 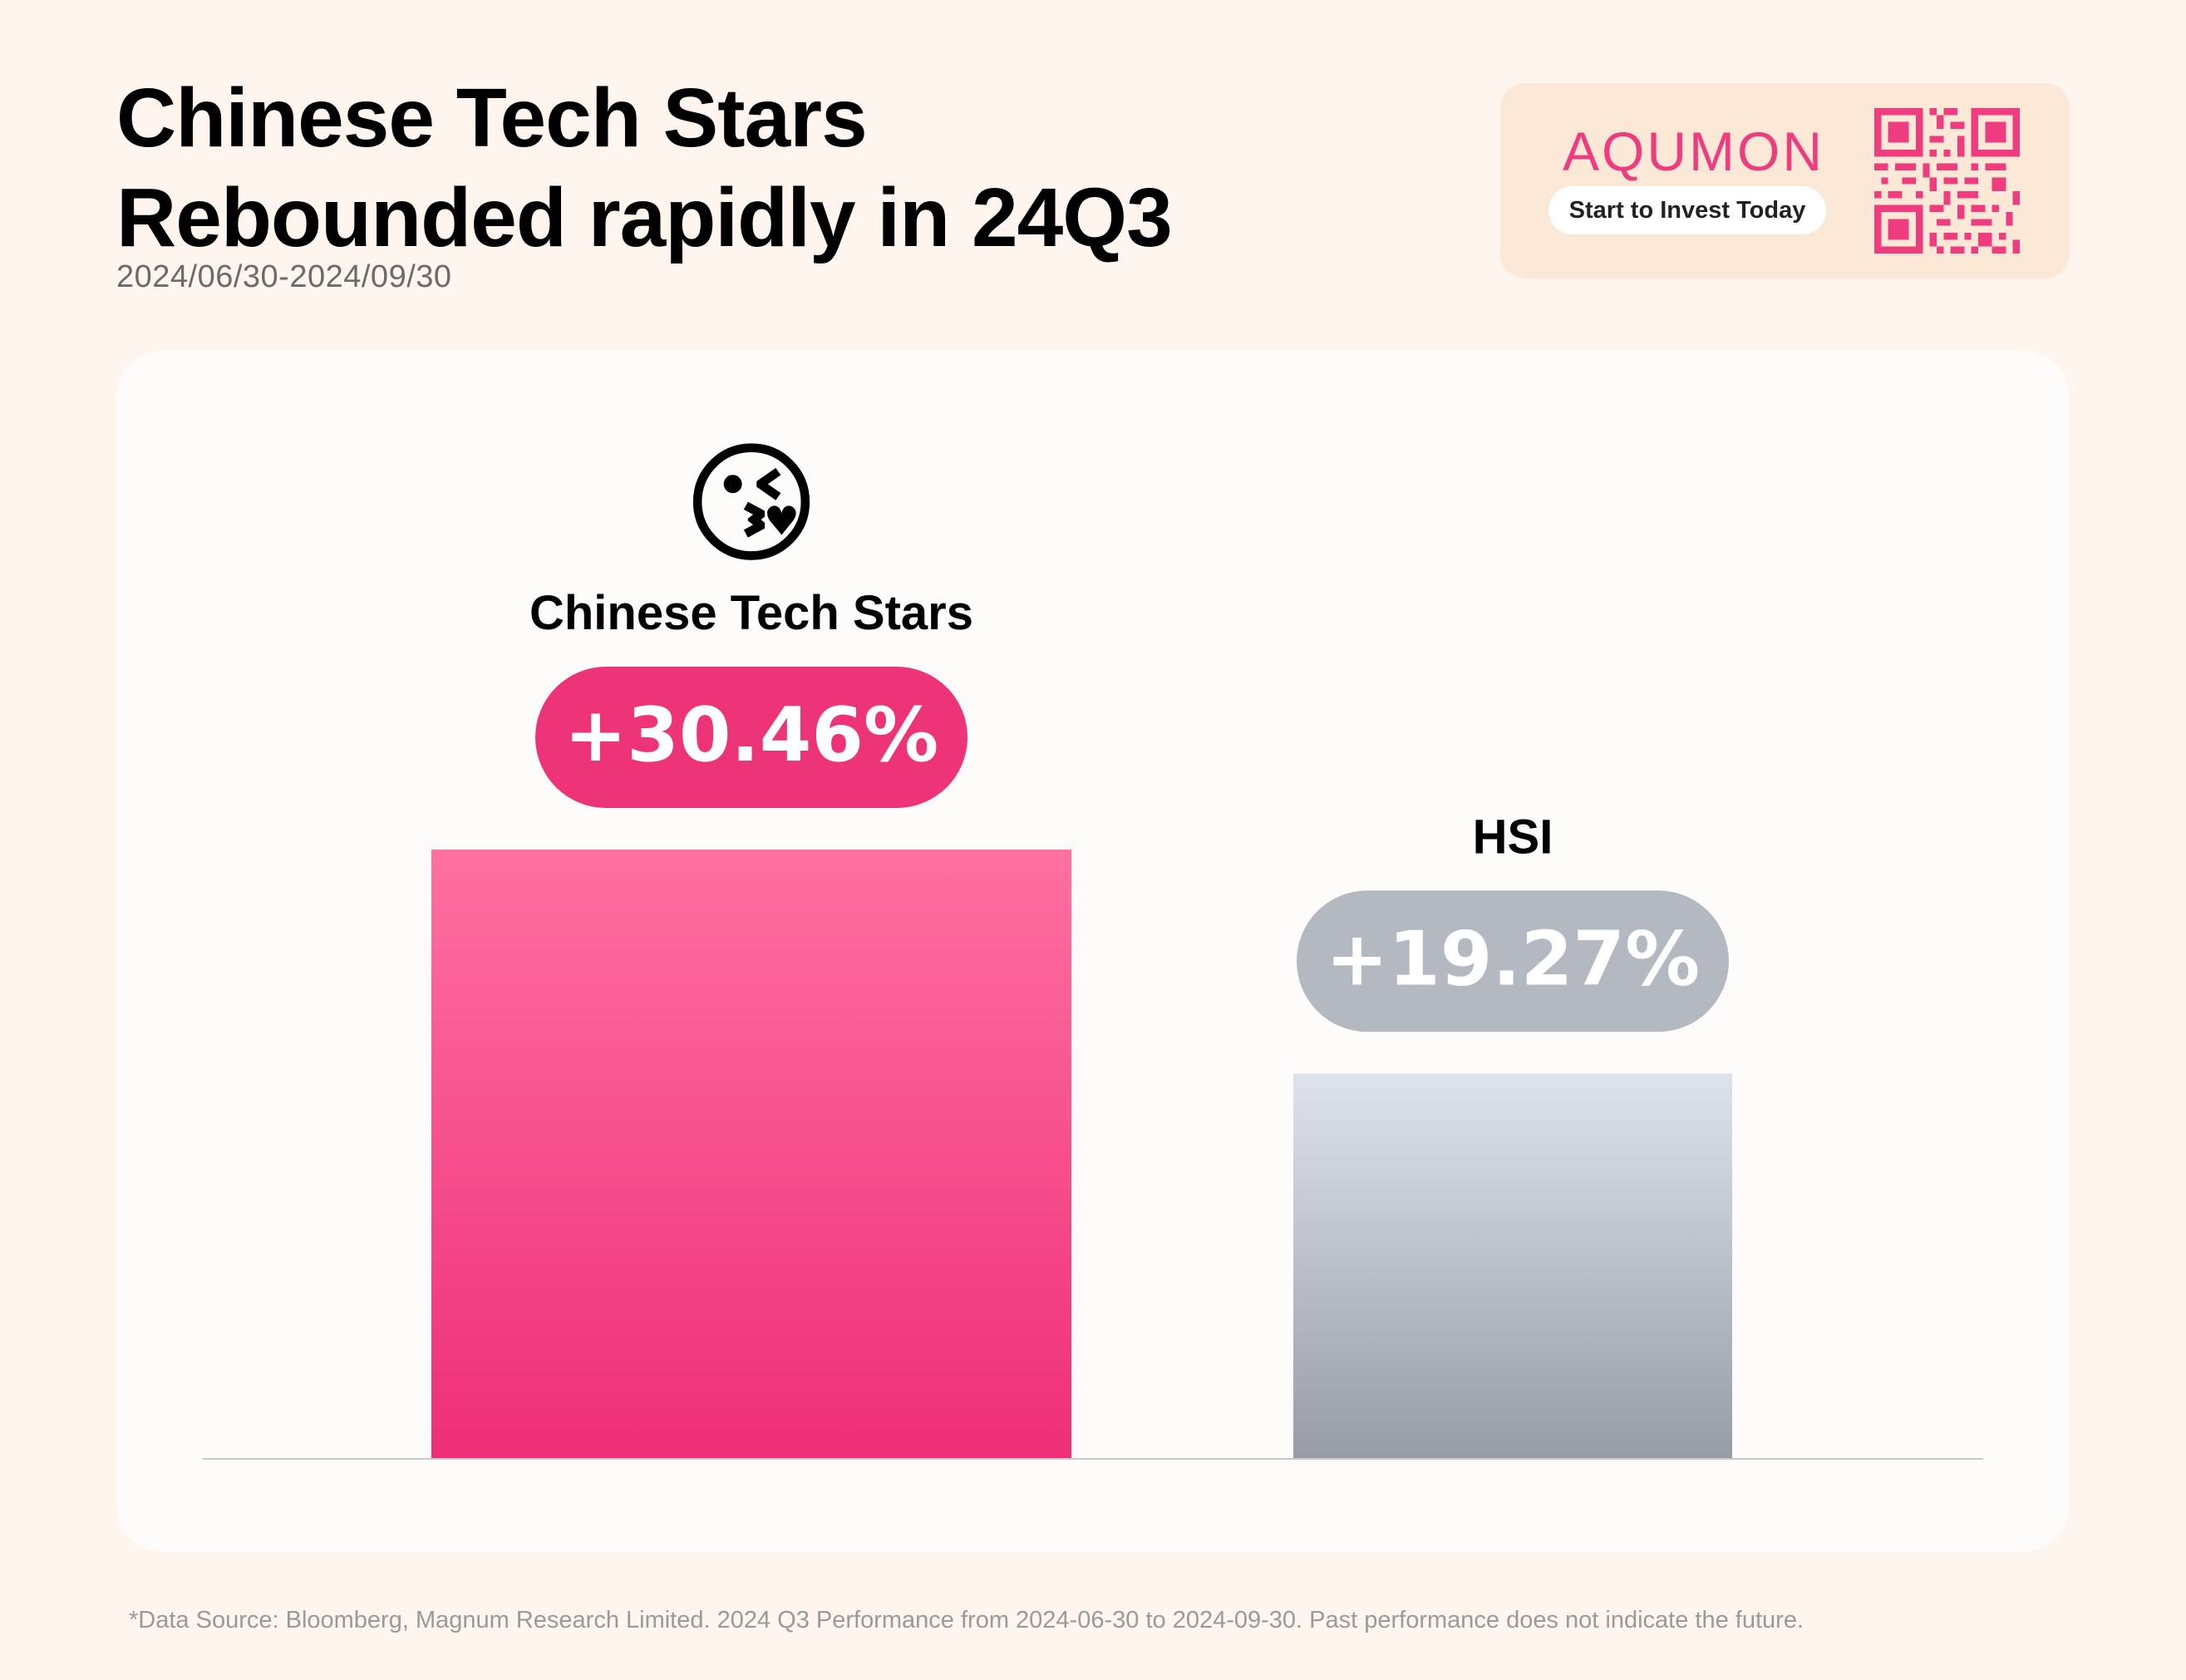 I want to click on category-label-chinese-tech-stars: Chinese Tech Stars, so click(x=751, y=613).